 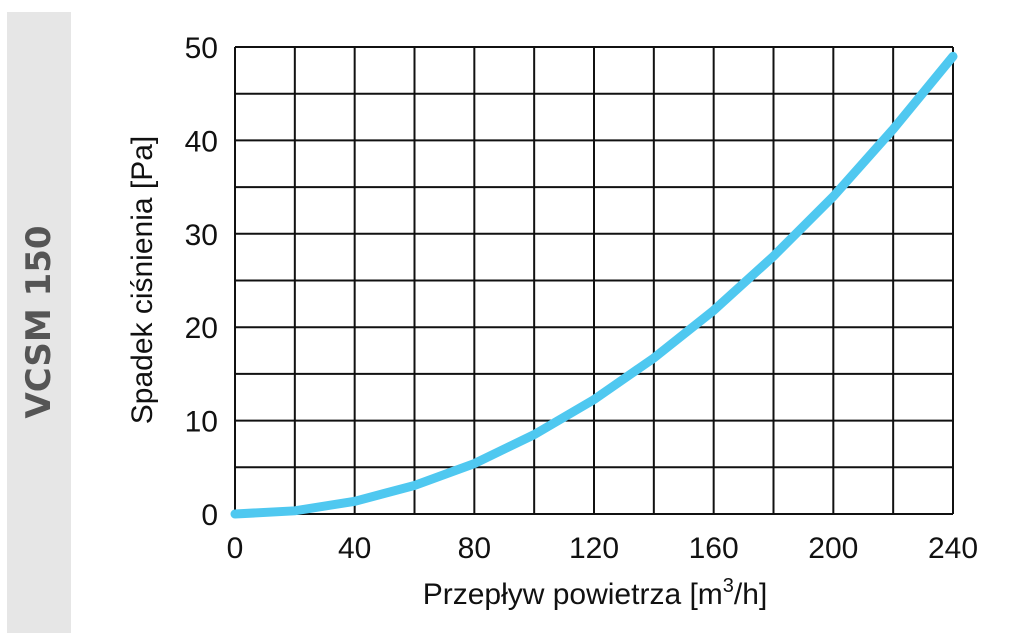 I want to click on y-tick-label: 20, so click(x=201, y=328).